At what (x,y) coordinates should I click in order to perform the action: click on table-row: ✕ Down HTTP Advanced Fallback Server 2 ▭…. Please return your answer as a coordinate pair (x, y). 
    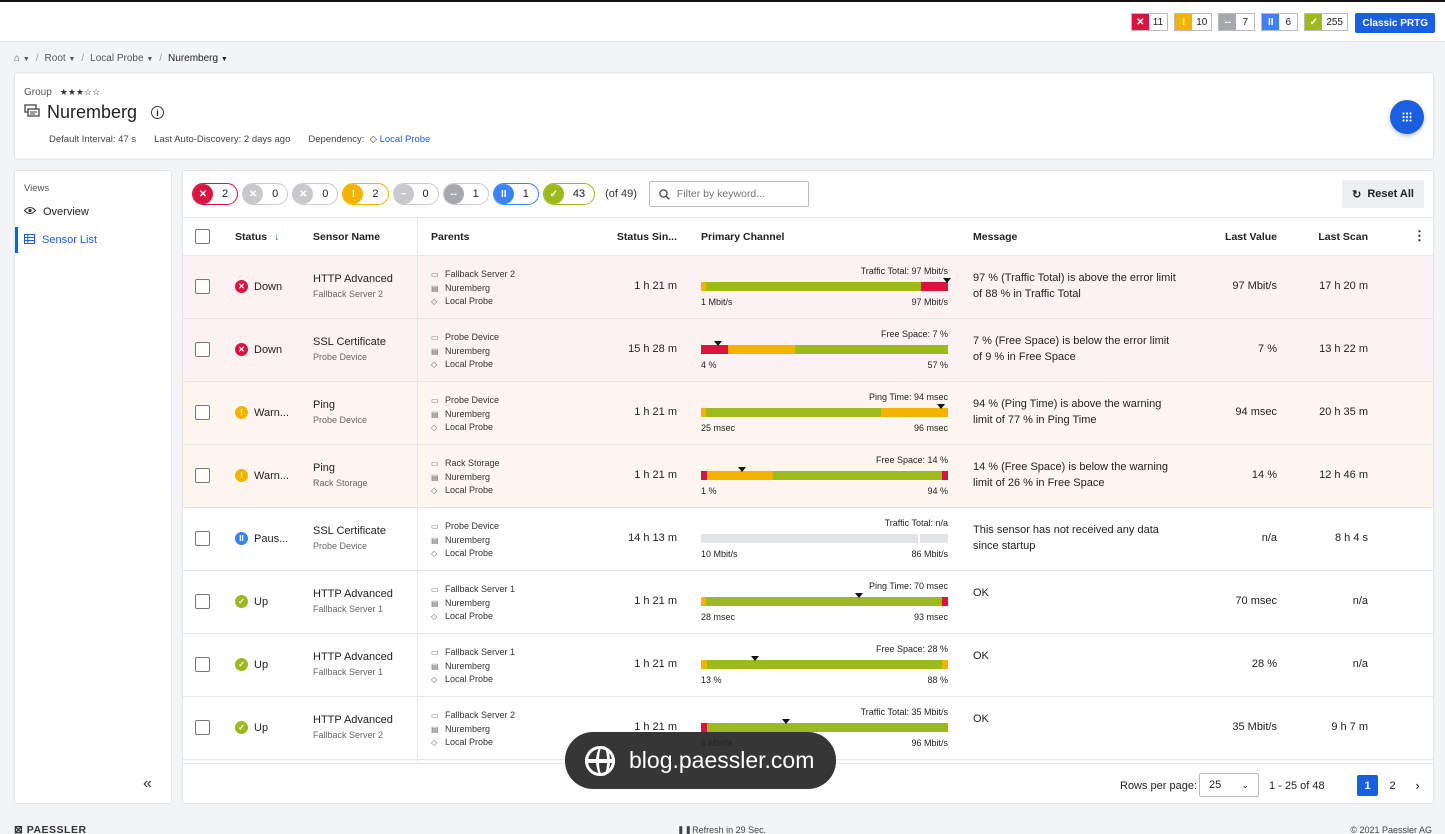
    Looking at the image, I should click on (808, 287).